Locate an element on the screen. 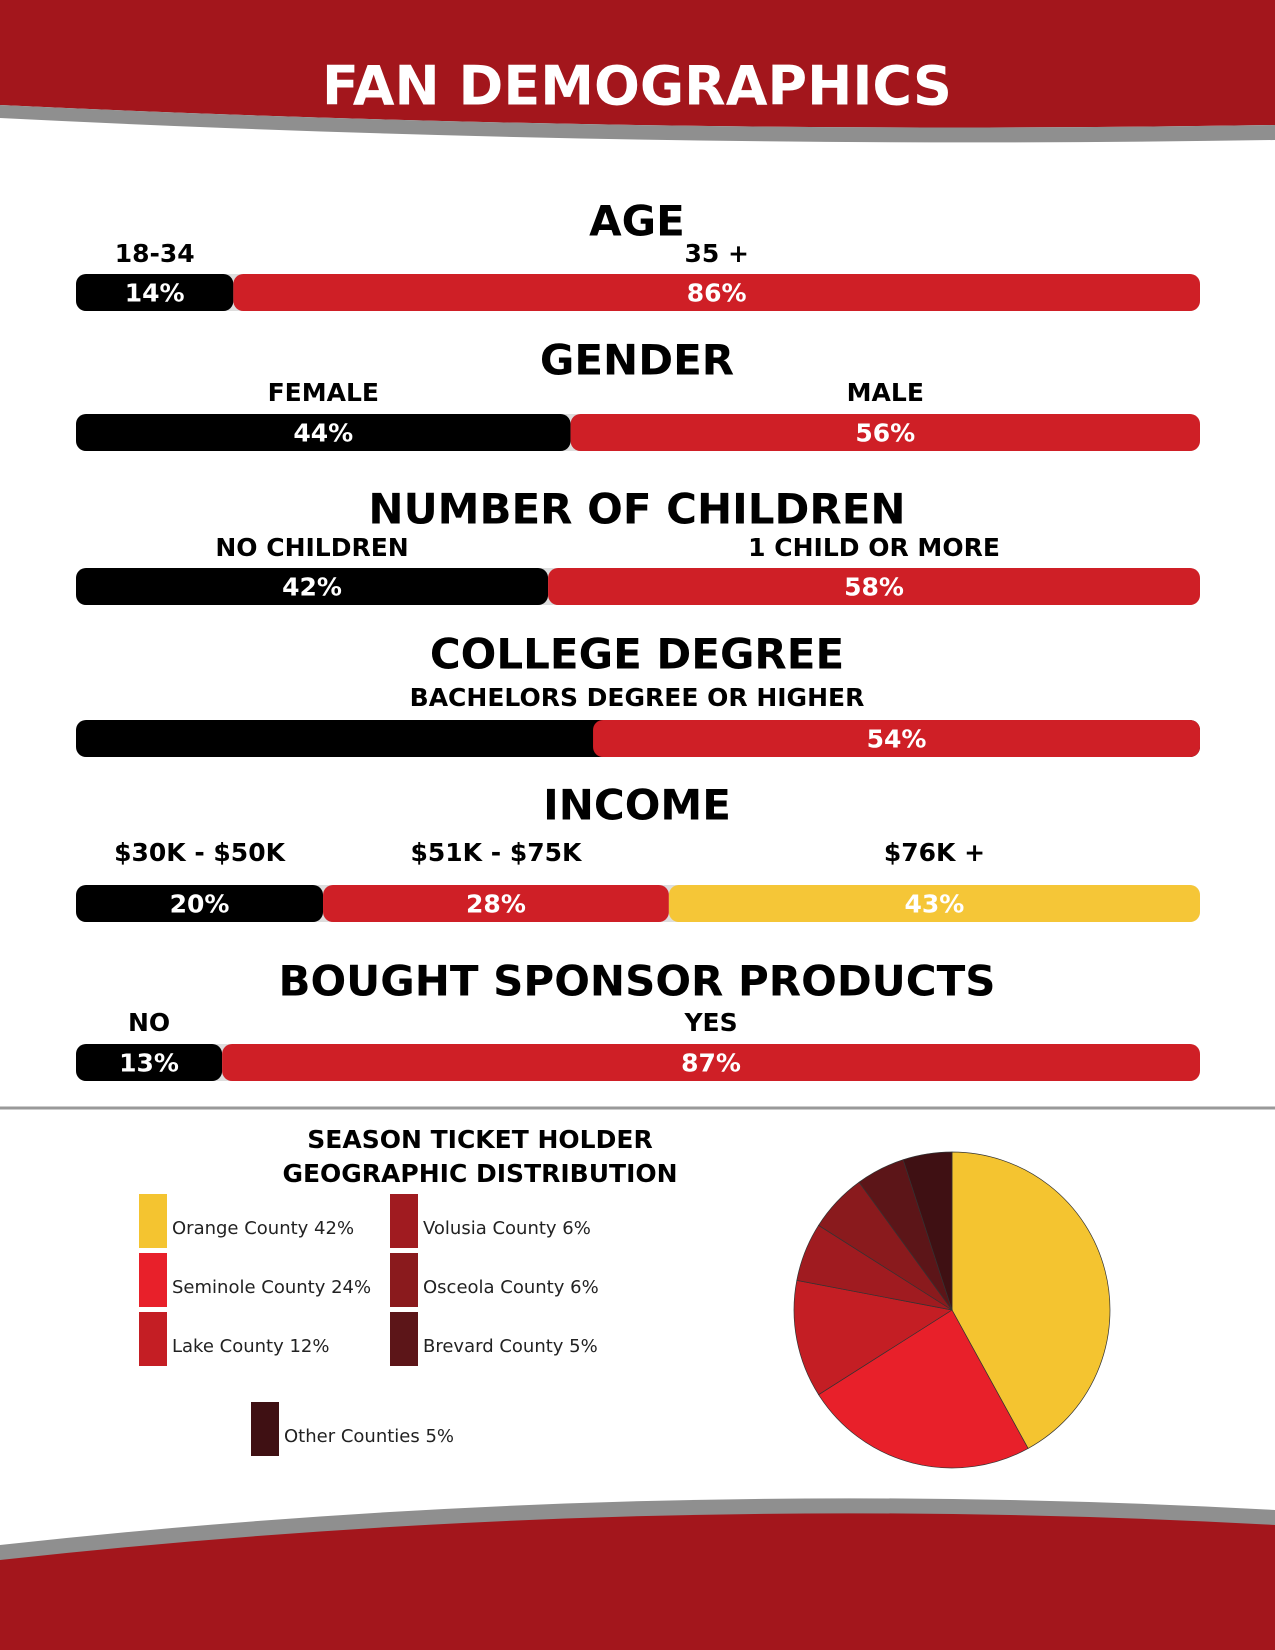 This screenshot has height=1650, width=1275. category-label: 18-34 is located at coordinates (155, 253).